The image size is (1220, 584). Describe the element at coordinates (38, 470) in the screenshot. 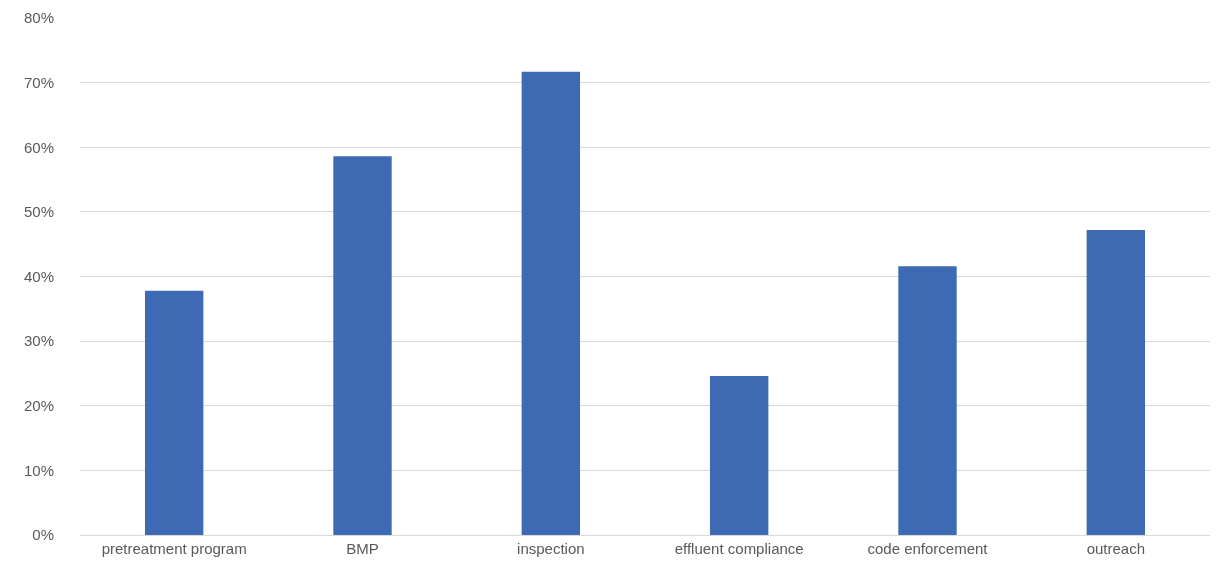

I see `y-tick-label: 10%` at that location.